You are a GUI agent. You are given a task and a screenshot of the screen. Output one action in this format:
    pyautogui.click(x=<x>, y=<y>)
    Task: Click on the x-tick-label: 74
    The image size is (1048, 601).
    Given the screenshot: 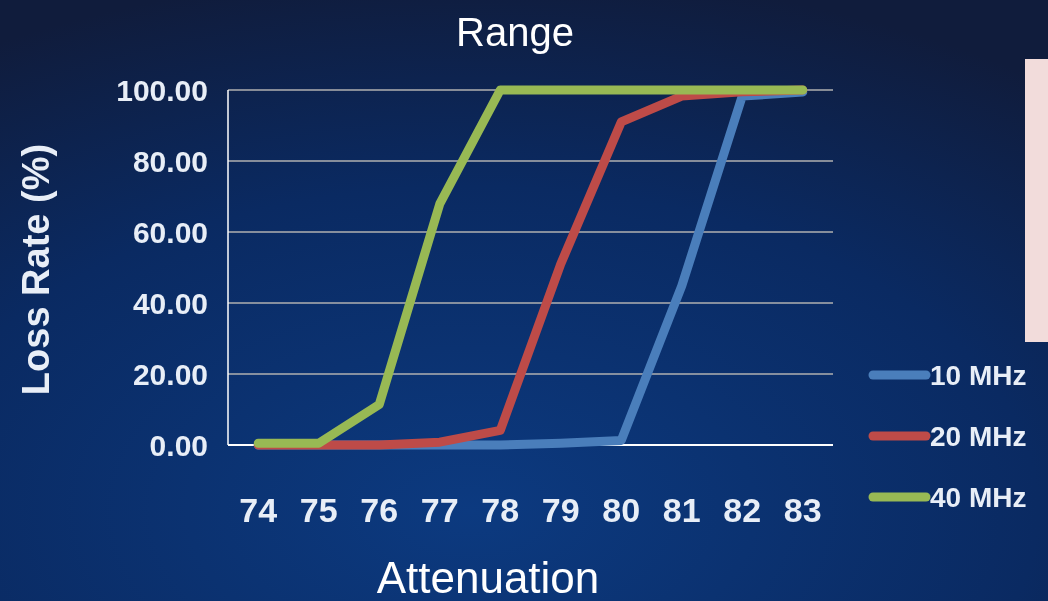 What is the action you would take?
    pyautogui.click(x=258, y=509)
    